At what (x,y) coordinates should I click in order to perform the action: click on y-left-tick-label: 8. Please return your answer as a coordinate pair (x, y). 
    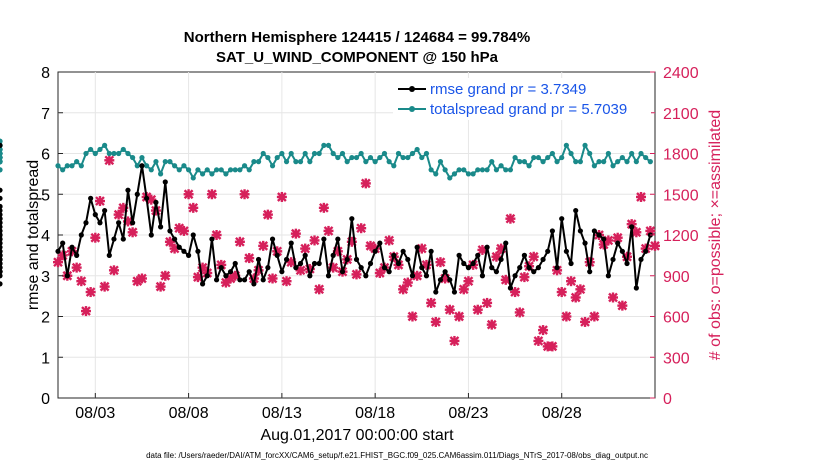
    Looking at the image, I should click on (45, 73).